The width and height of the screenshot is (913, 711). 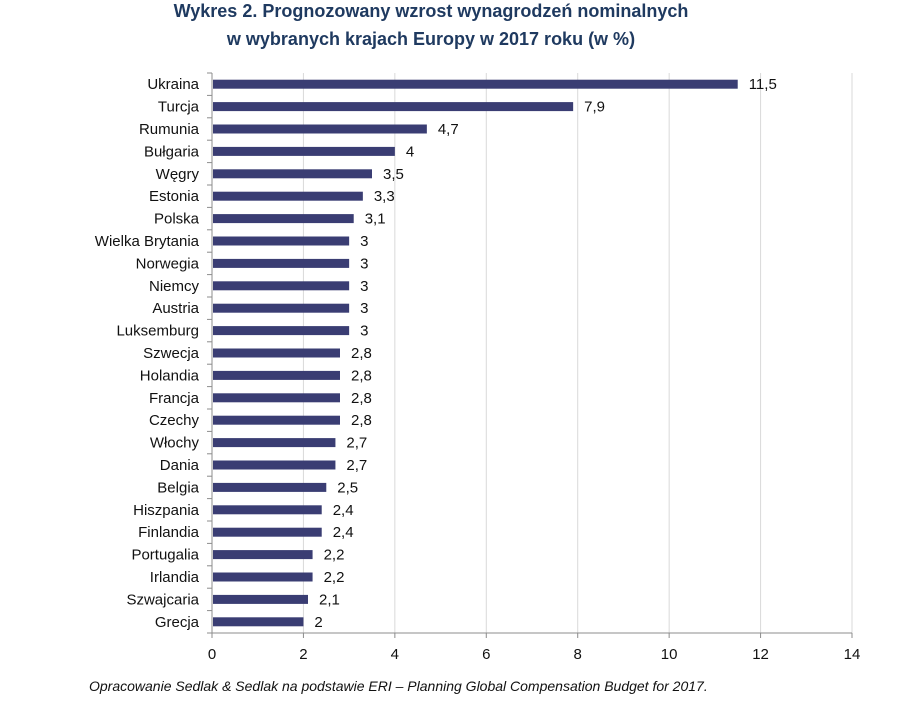 What do you see at coordinates (166, 510) in the screenshot?
I see `category-label-19: Hiszpania` at bounding box center [166, 510].